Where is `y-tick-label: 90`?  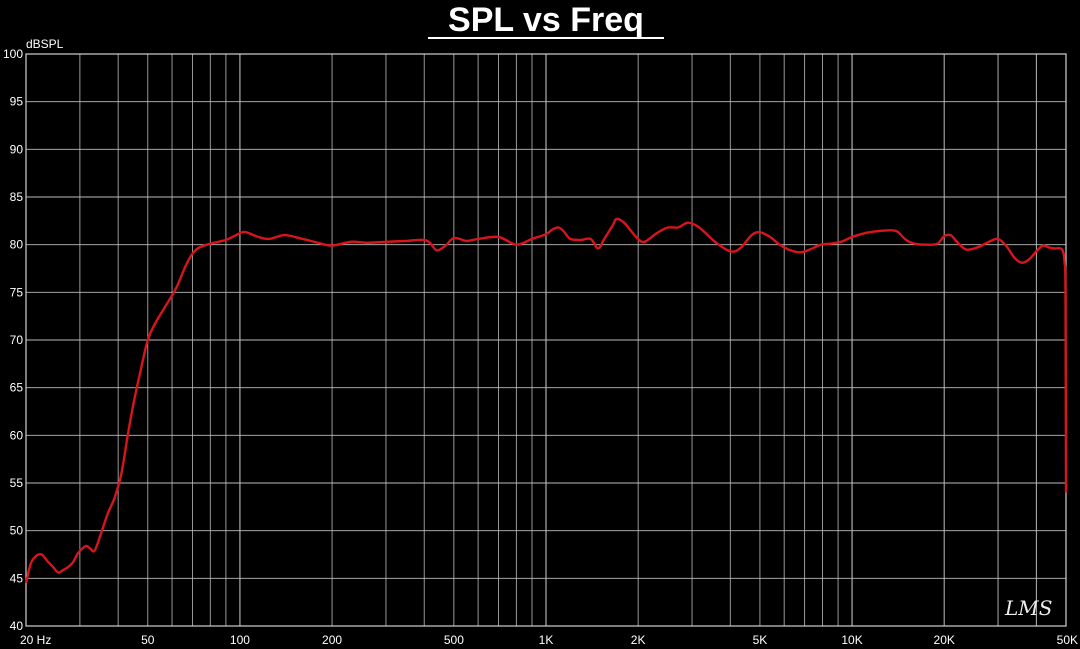 y-tick-label: 90 is located at coordinates (17, 149).